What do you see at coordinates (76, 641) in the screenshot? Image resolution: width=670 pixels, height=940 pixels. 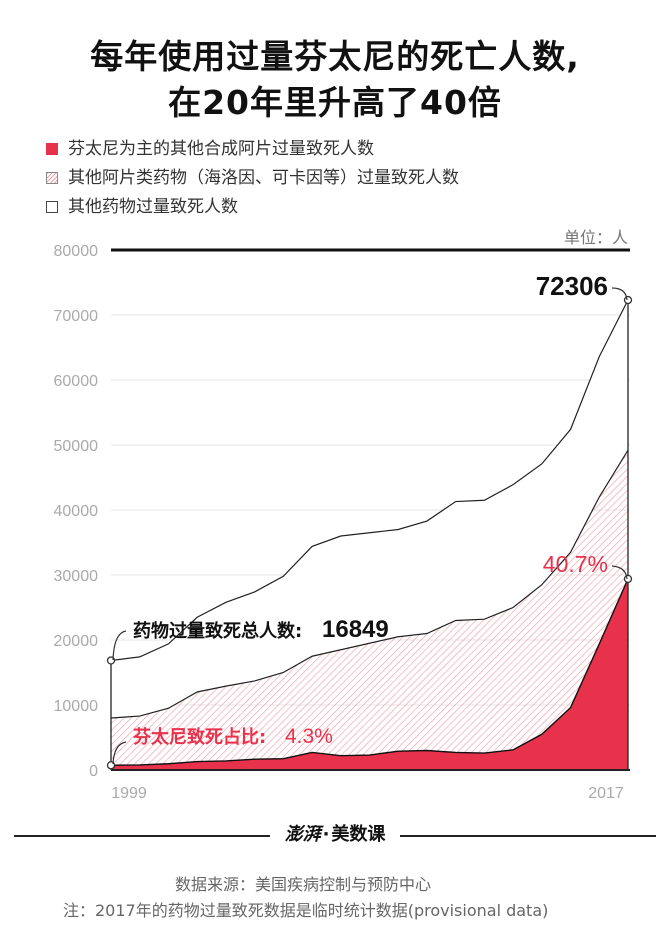 I see `y-tick-label: 20000` at bounding box center [76, 641].